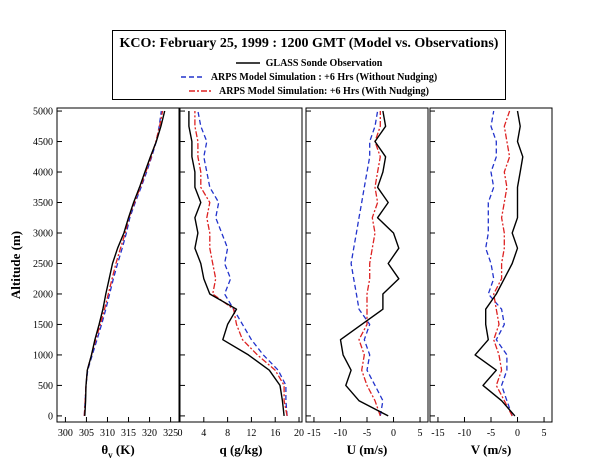  What do you see at coordinates (43, 112) in the screenshot?
I see `y-tick-label: 5000` at bounding box center [43, 112].